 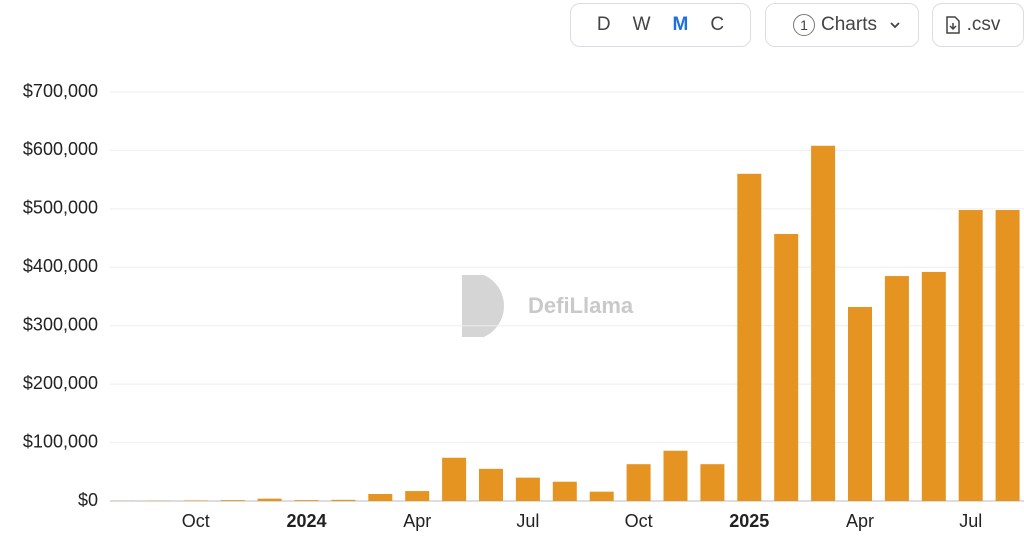 What do you see at coordinates (60, 266) in the screenshot?
I see `y-tick-label: $400,000` at bounding box center [60, 266].